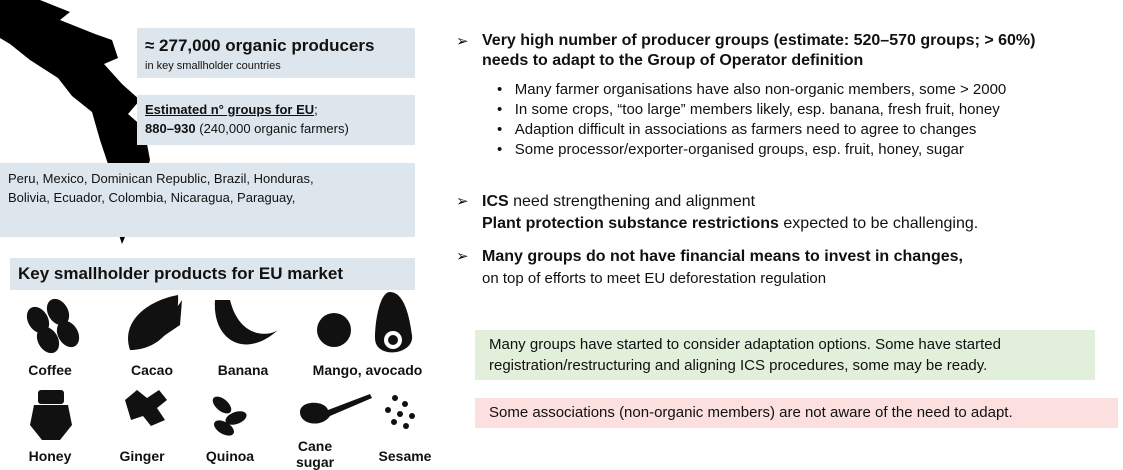 Image resolution: width=1123 pixels, height=470 pixels. I want to click on groups-label: Estimated n° groups for EU, so click(230, 109).